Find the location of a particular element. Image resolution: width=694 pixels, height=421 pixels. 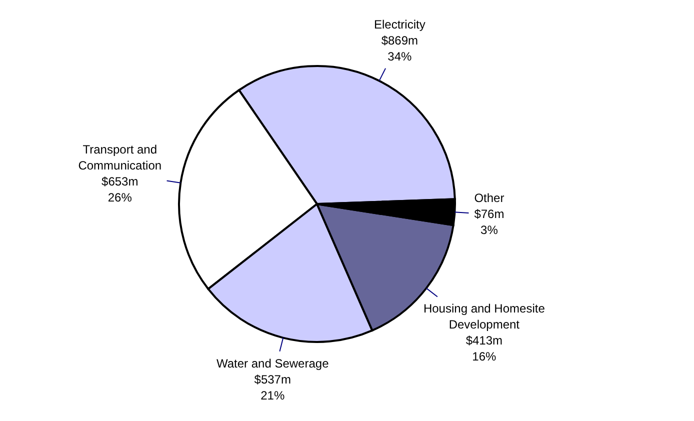

slice-label: Electricity is located at coordinates (400, 24).